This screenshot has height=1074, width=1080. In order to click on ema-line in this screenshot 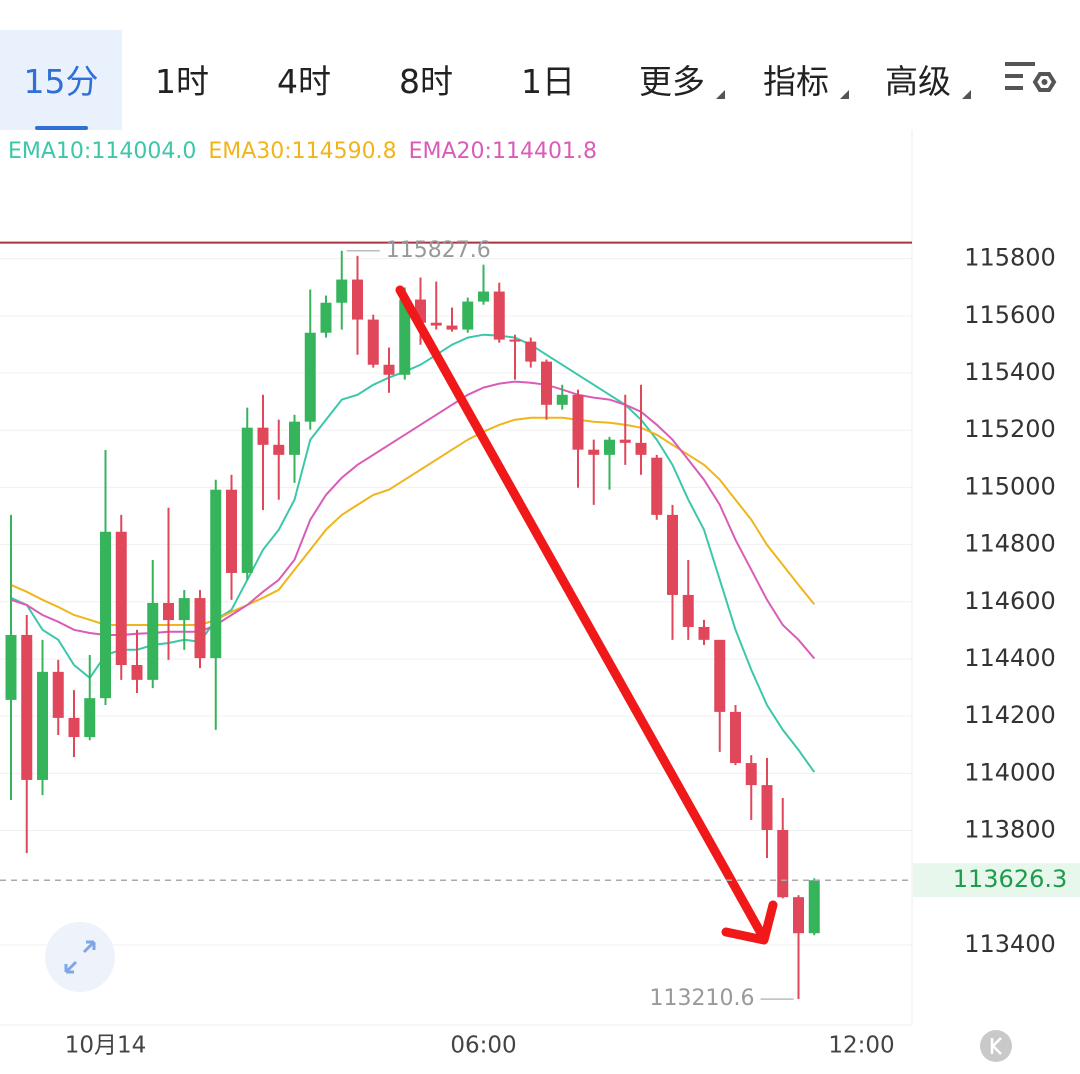, I will do `click(413, 521)`.